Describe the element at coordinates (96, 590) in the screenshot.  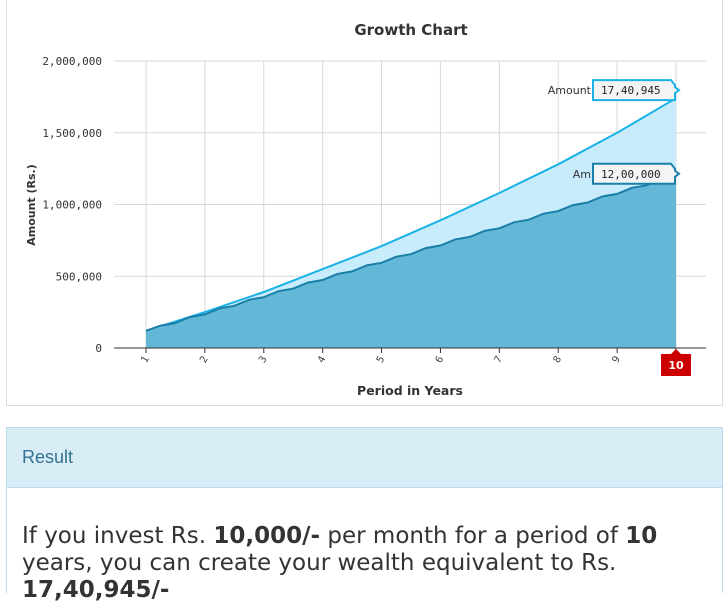
I see `final-amount: 17,40,945/-` at that location.